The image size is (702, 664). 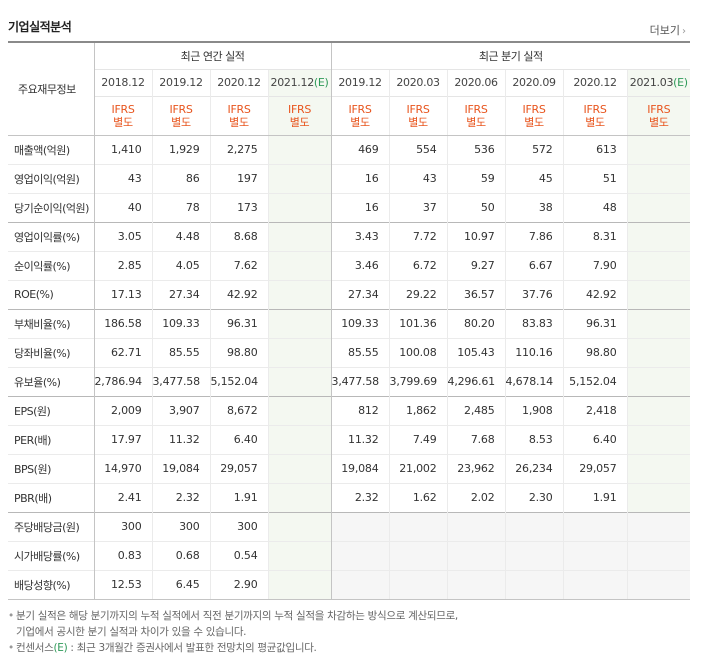 I want to click on table-cell: 62.71, so click(x=122, y=352).